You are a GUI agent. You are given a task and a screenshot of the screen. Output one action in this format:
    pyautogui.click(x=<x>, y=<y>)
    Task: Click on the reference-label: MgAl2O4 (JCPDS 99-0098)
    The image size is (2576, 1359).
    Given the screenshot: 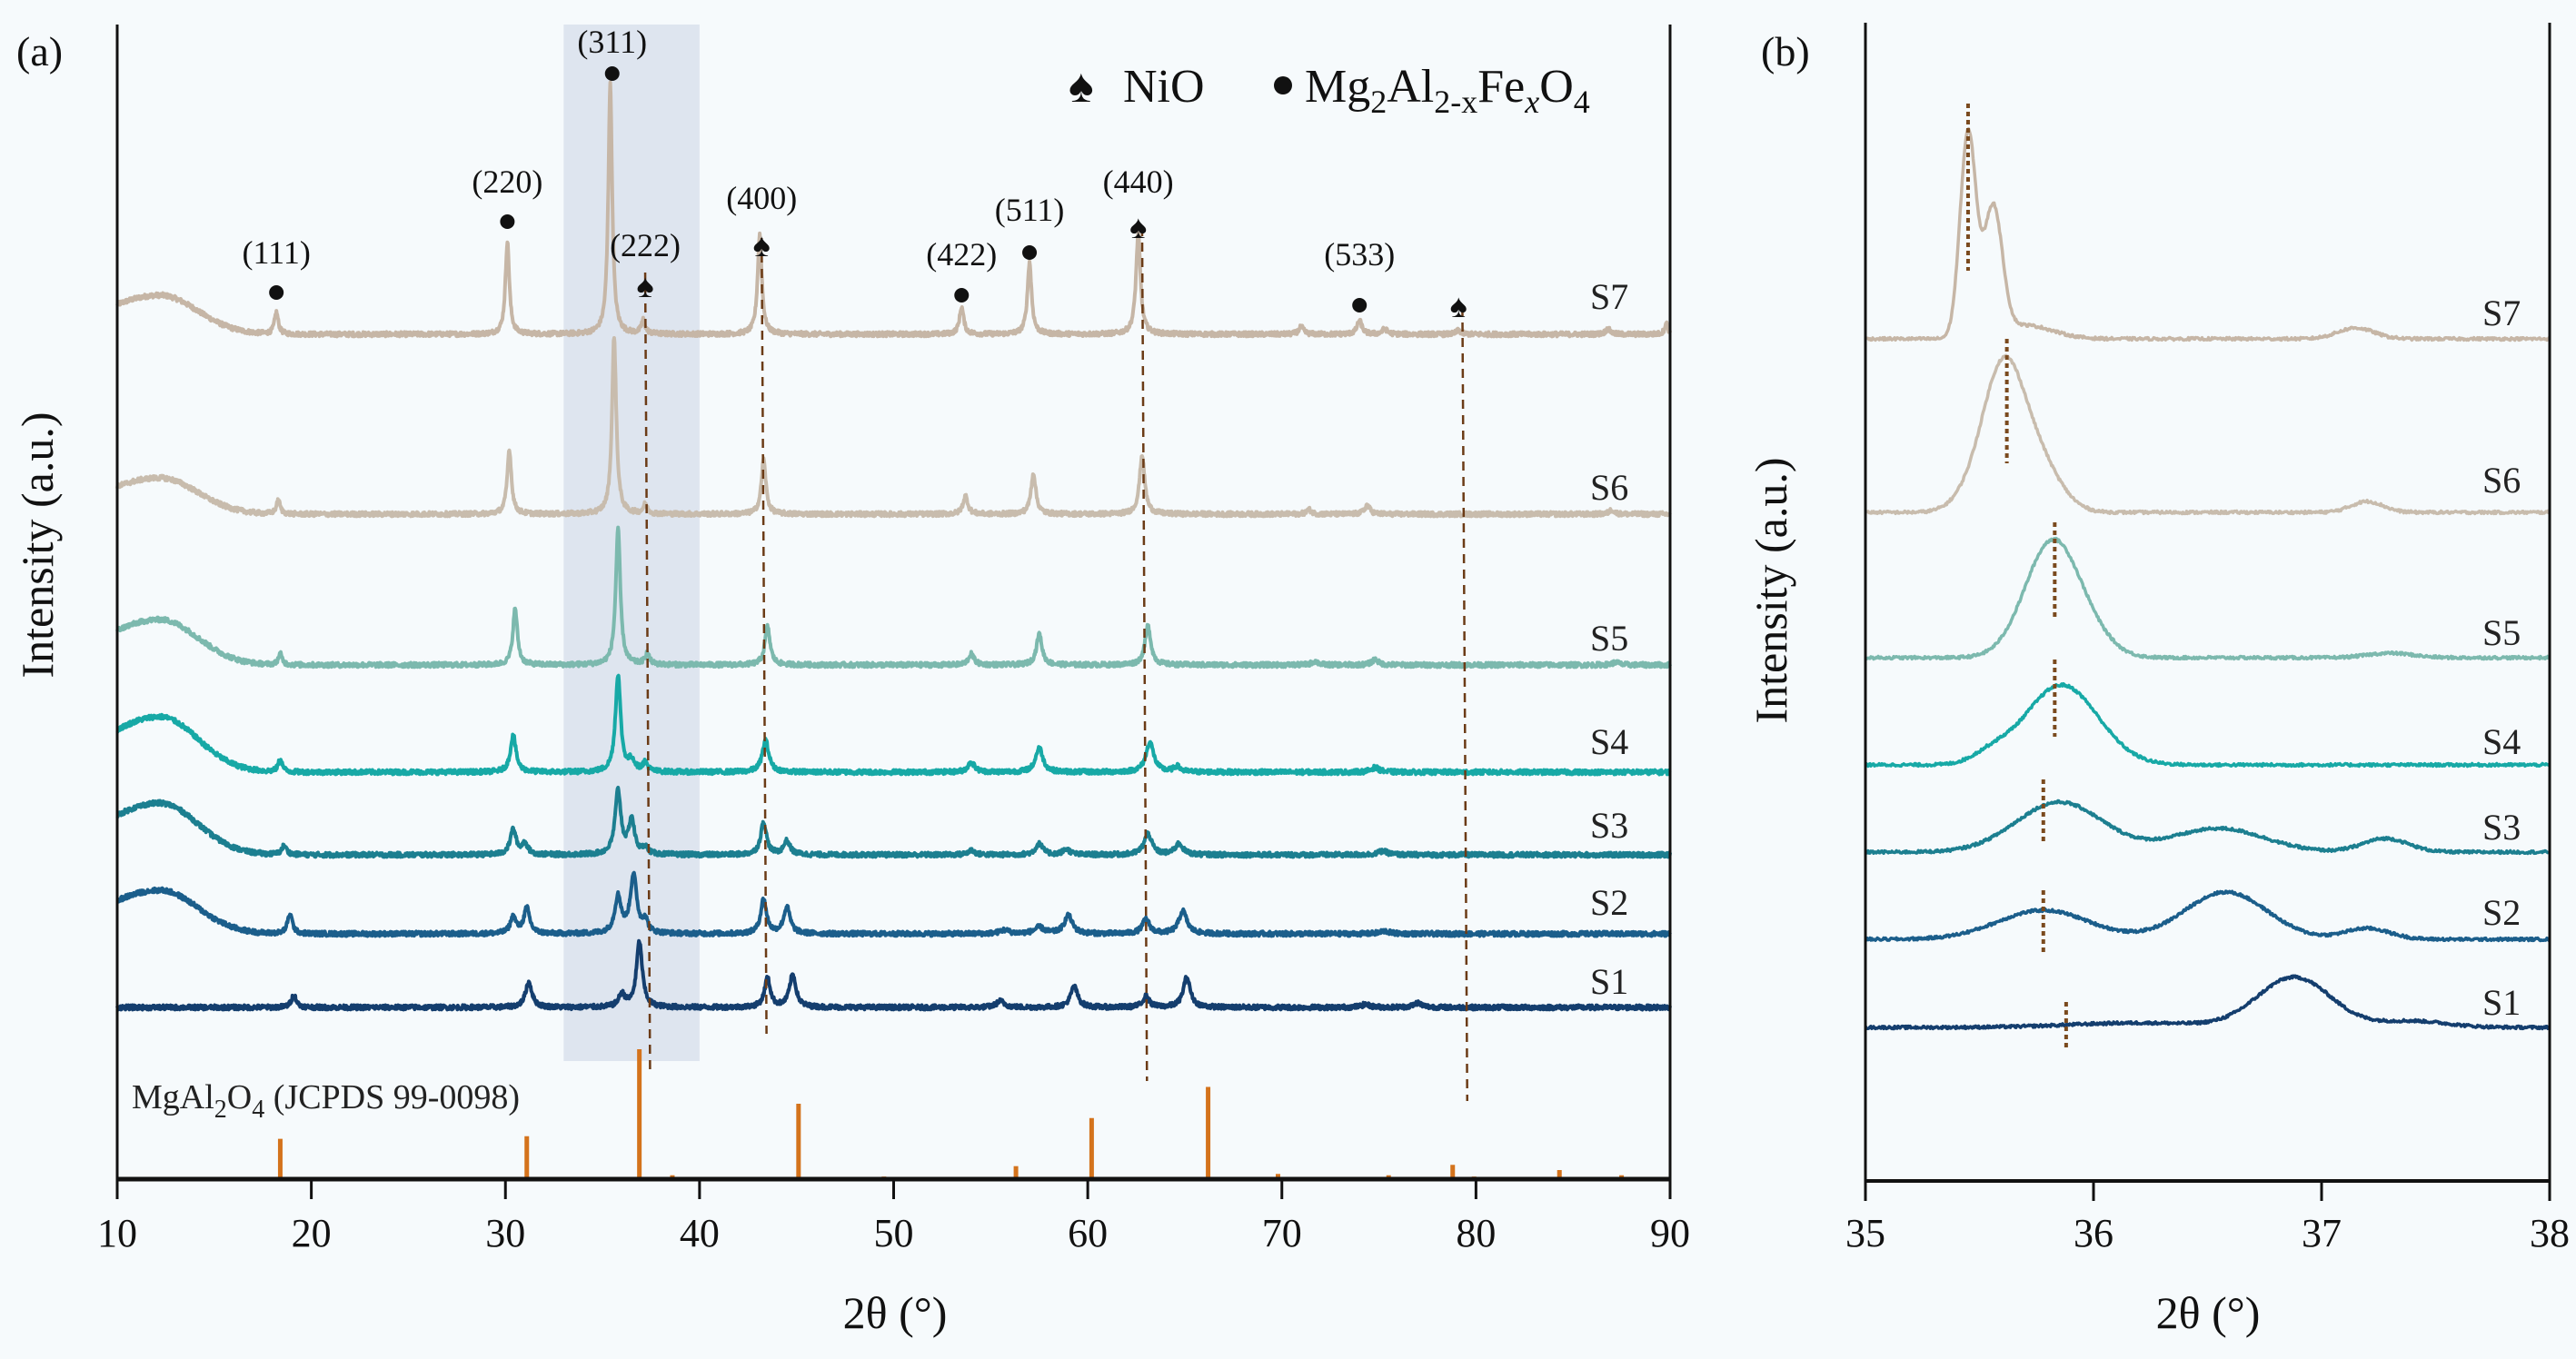 What is the action you would take?
    pyautogui.click(x=326, y=1101)
    